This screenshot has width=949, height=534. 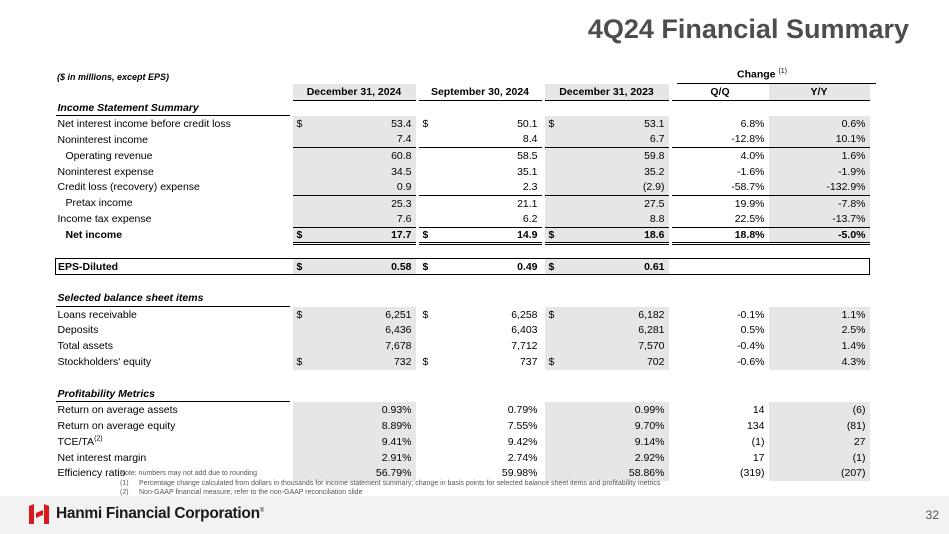 What do you see at coordinates (616, 362) in the screenshot?
I see `value-dec-2023: 702` at bounding box center [616, 362].